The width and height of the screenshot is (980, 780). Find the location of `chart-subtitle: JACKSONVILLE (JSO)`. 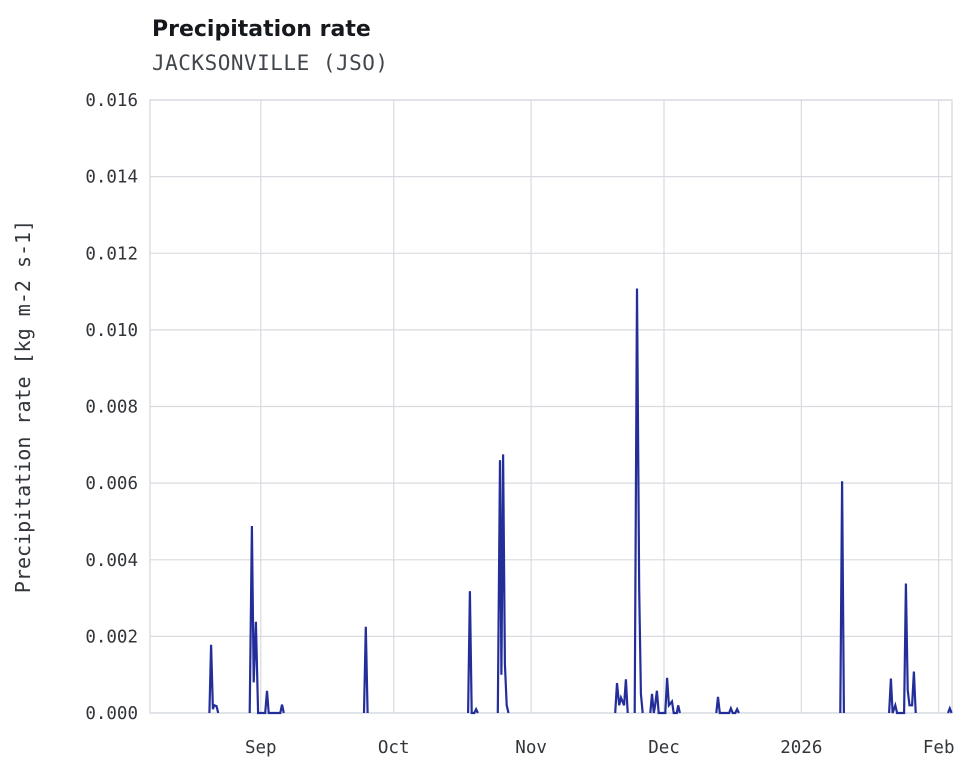

chart-subtitle: JACKSONVILLE (JSO) is located at coordinates (270, 63).